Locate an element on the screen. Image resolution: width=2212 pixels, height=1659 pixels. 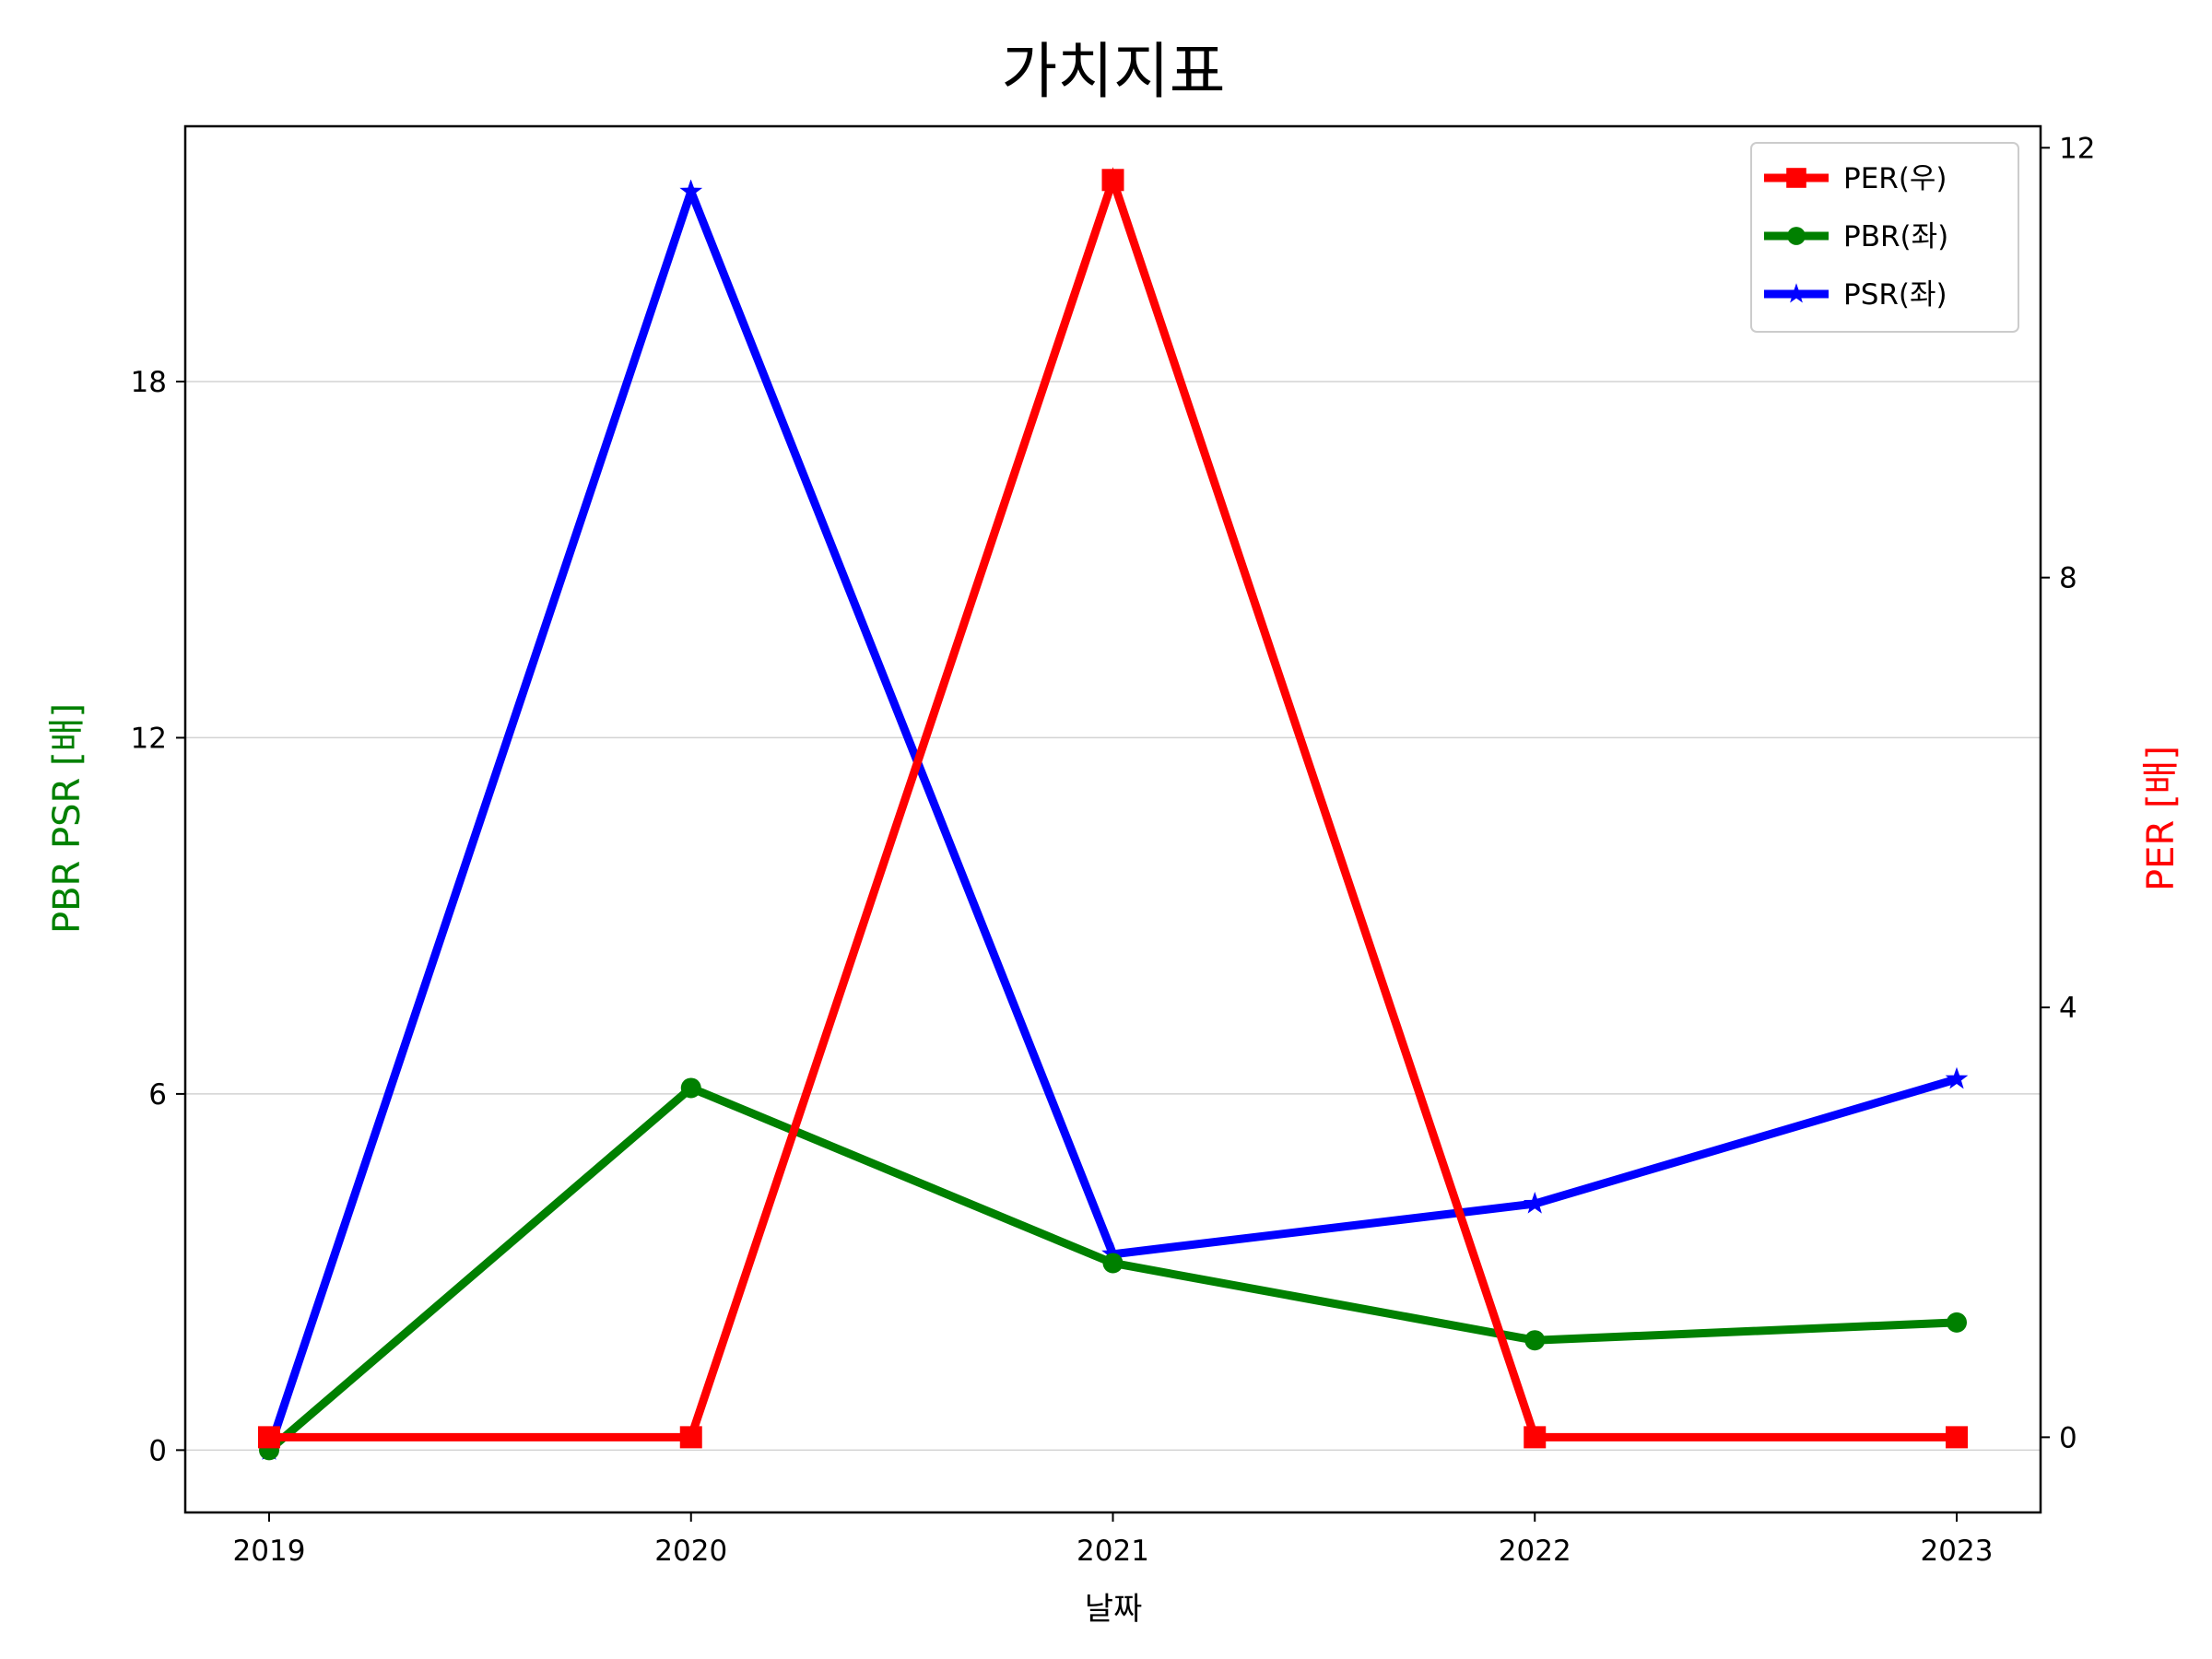
left-tick-label: 0 is located at coordinates (157, 1450).